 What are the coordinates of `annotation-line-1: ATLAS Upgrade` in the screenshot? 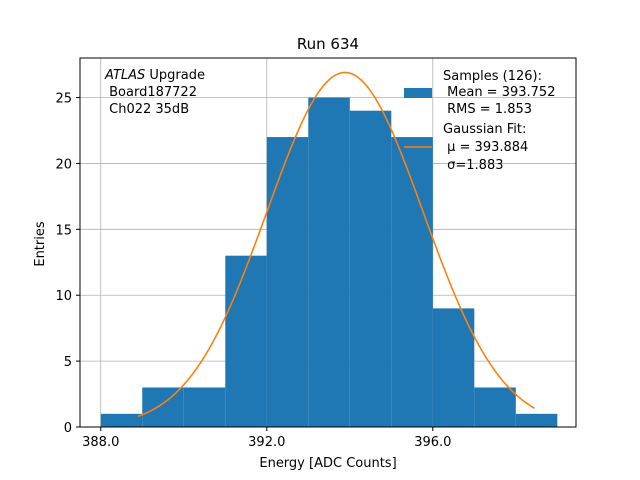 It's located at (154, 75).